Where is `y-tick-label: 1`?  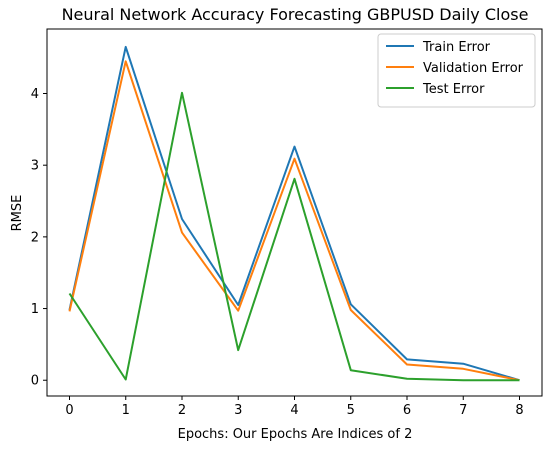
y-tick-label: 1 is located at coordinates (35, 309).